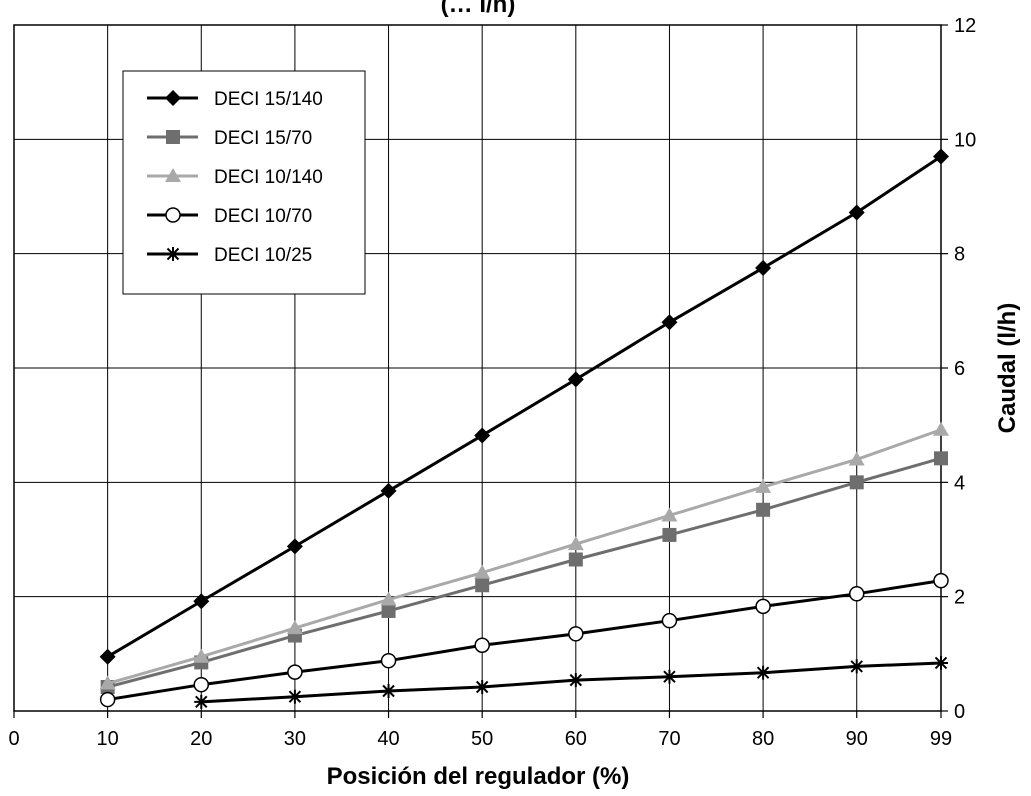 This screenshot has width=1031, height=796. Describe the element at coordinates (263, 255) in the screenshot. I see `legend-label: DECI 10/25` at that location.